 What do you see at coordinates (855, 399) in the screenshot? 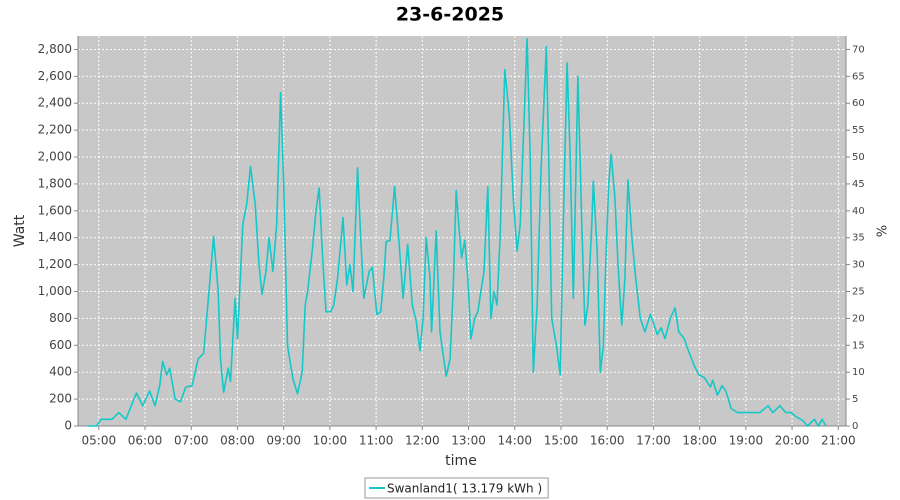
I see `y2-tick-label: 5` at bounding box center [855, 399].